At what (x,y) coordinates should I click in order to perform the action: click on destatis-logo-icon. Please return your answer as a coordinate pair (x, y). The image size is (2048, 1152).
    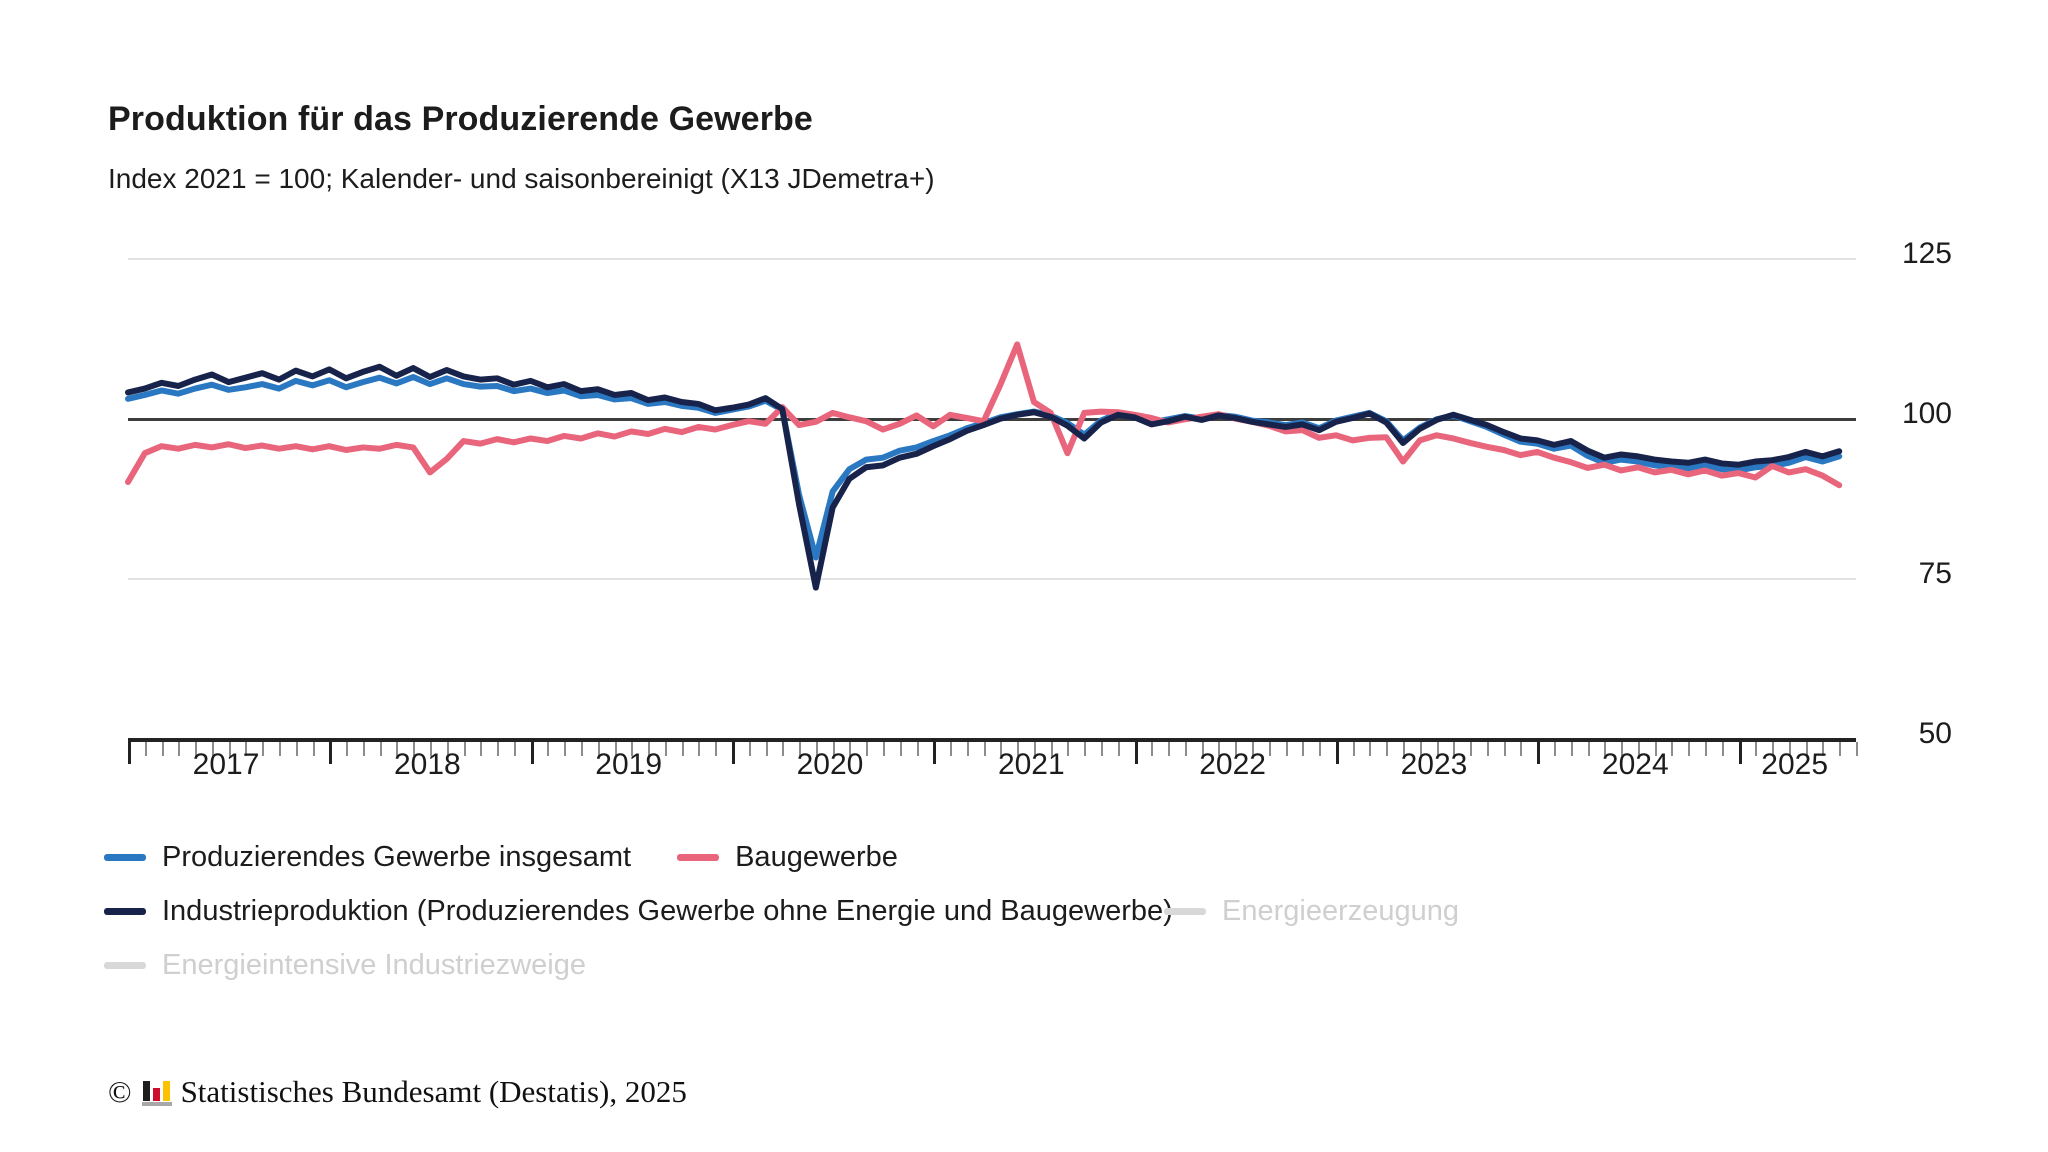
    Looking at the image, I should click on (156, 1092).